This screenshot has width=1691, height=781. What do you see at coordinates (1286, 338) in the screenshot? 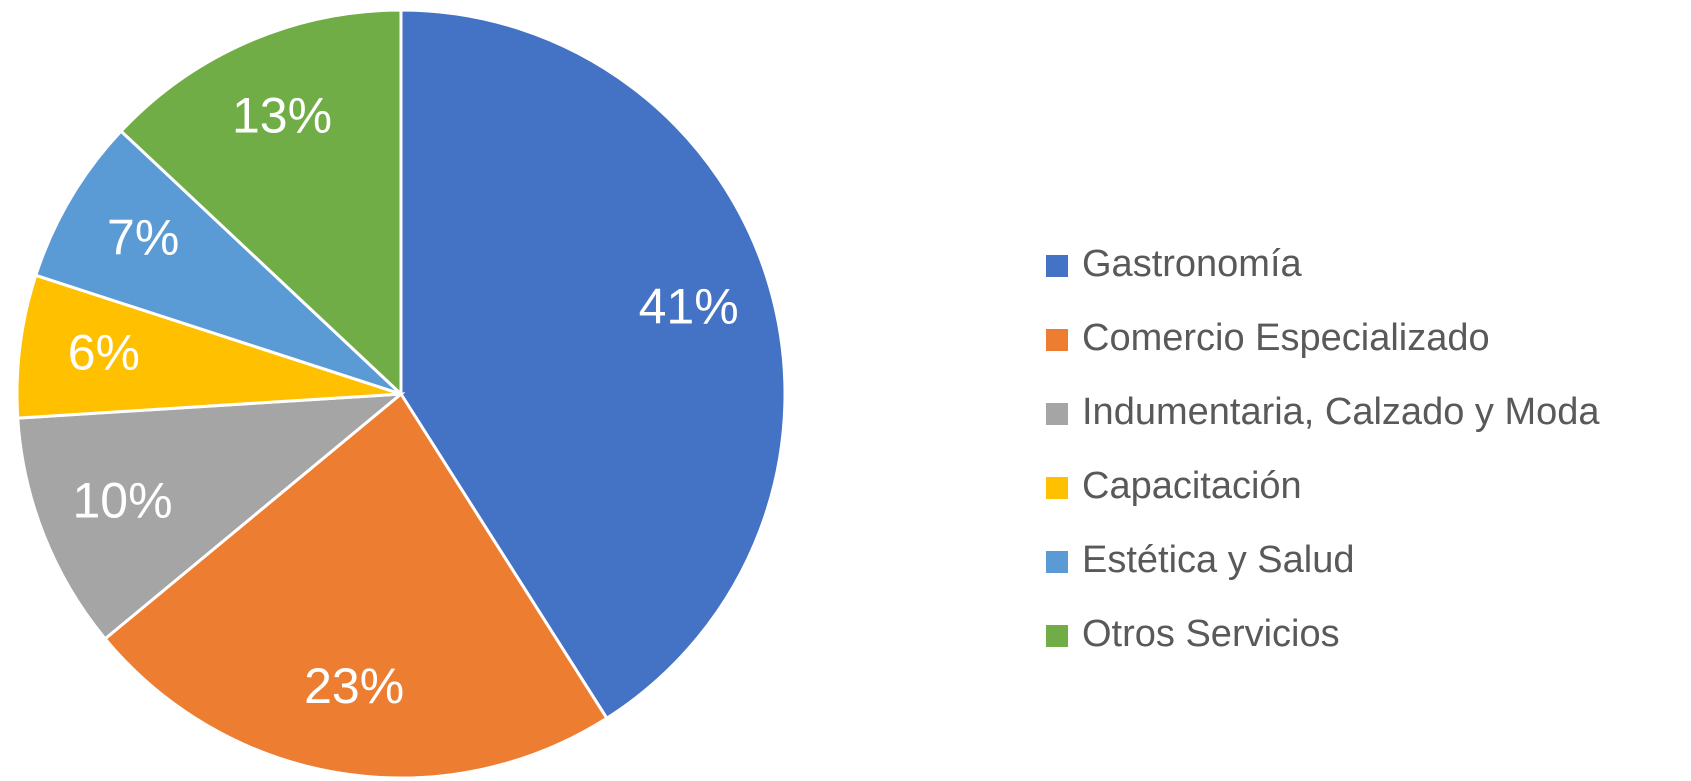
I see `legend-label: Comercio Especializado` at bounding box center [1286, 338].